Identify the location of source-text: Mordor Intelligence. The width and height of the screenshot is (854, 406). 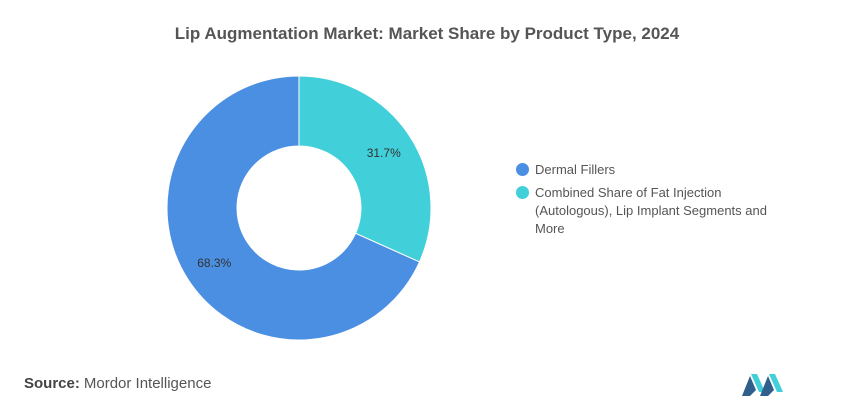
(147, 383).